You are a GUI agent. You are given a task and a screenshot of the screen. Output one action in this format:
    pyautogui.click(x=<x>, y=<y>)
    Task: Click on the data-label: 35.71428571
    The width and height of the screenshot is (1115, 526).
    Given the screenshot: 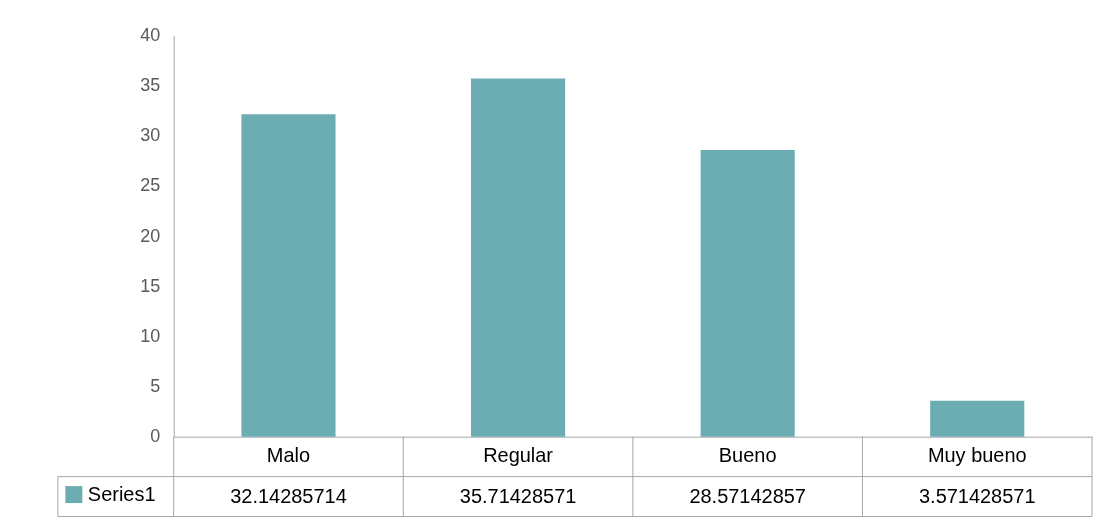 What is the action you would take?
    pyautogui.click(x=518, y=495)
    